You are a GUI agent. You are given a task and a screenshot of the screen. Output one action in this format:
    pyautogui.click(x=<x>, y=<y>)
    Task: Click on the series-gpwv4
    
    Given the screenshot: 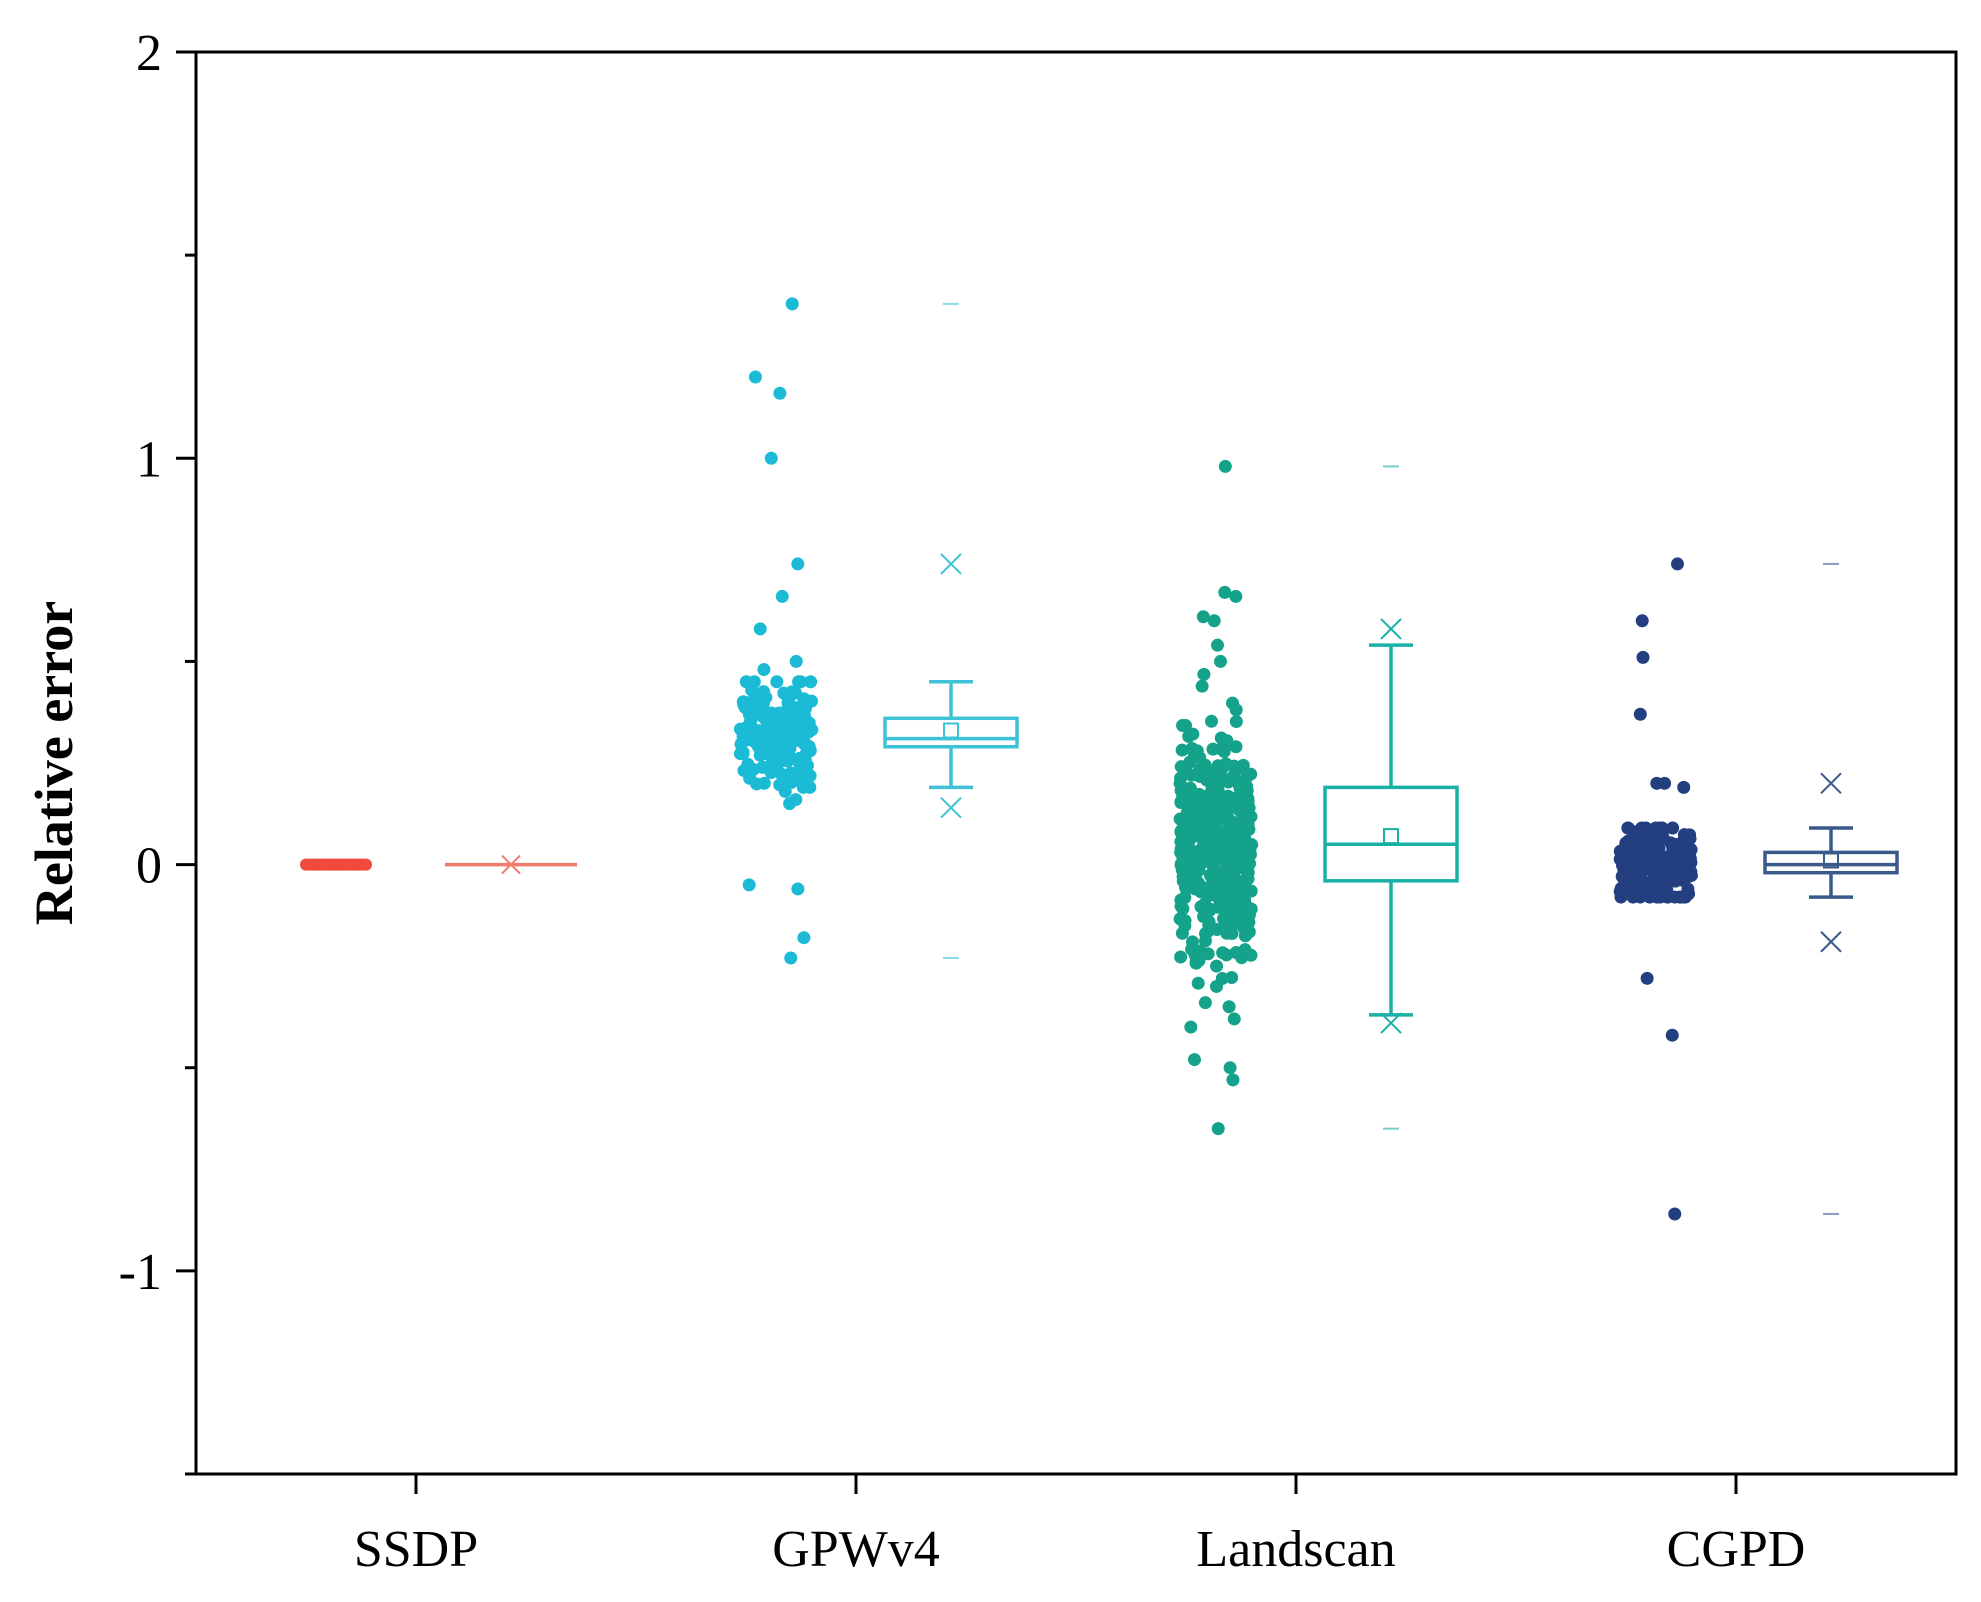 What is the action you would take?
    pyautogui.click(x=876, y=631)
    